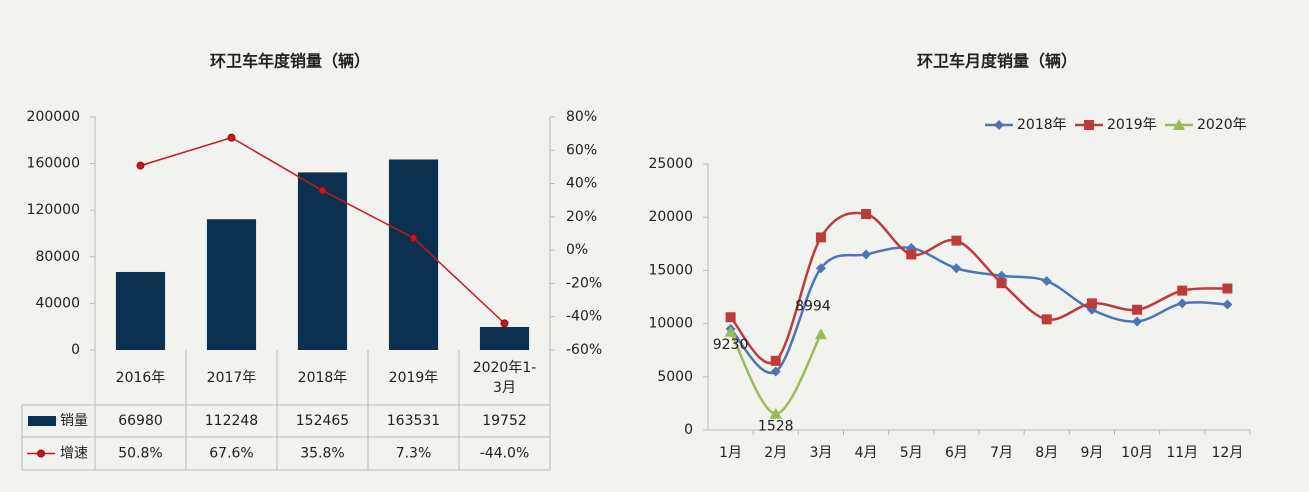 The height and width of the screenshot is (492, 1309). What do you see at coordinates (414, 378) in the screenshot?
I see `x-tick-label: 2019年` at bounding box center [414, 378].